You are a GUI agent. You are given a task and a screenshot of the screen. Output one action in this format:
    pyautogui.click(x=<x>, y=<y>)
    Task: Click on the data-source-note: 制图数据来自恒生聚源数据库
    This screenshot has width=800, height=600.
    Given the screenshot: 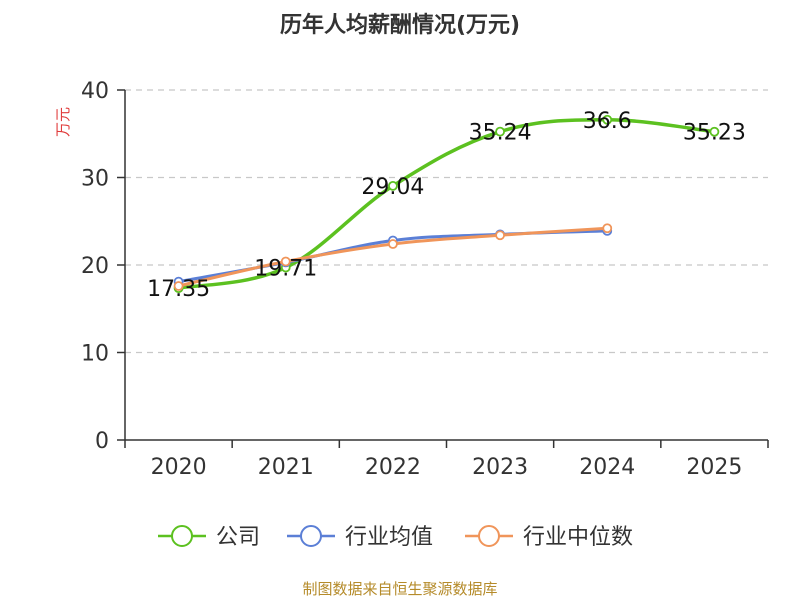 What is the action you would take?
    pyautogui.click(x=399, y=589)
    